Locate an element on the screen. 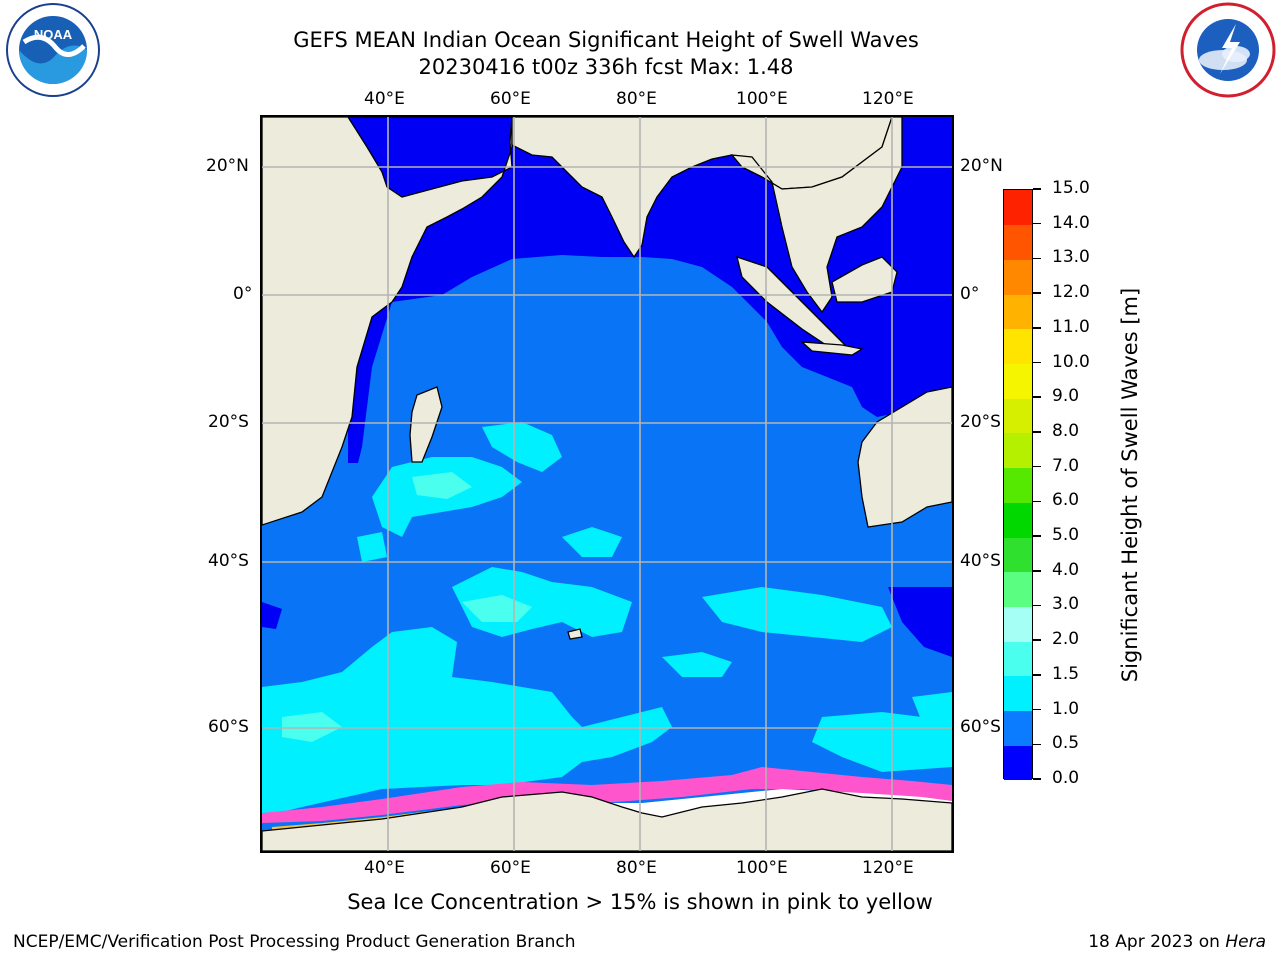 The height and width of the screenshot is (960, 1280). kerguelen-land is located at coordinates (575, 634).